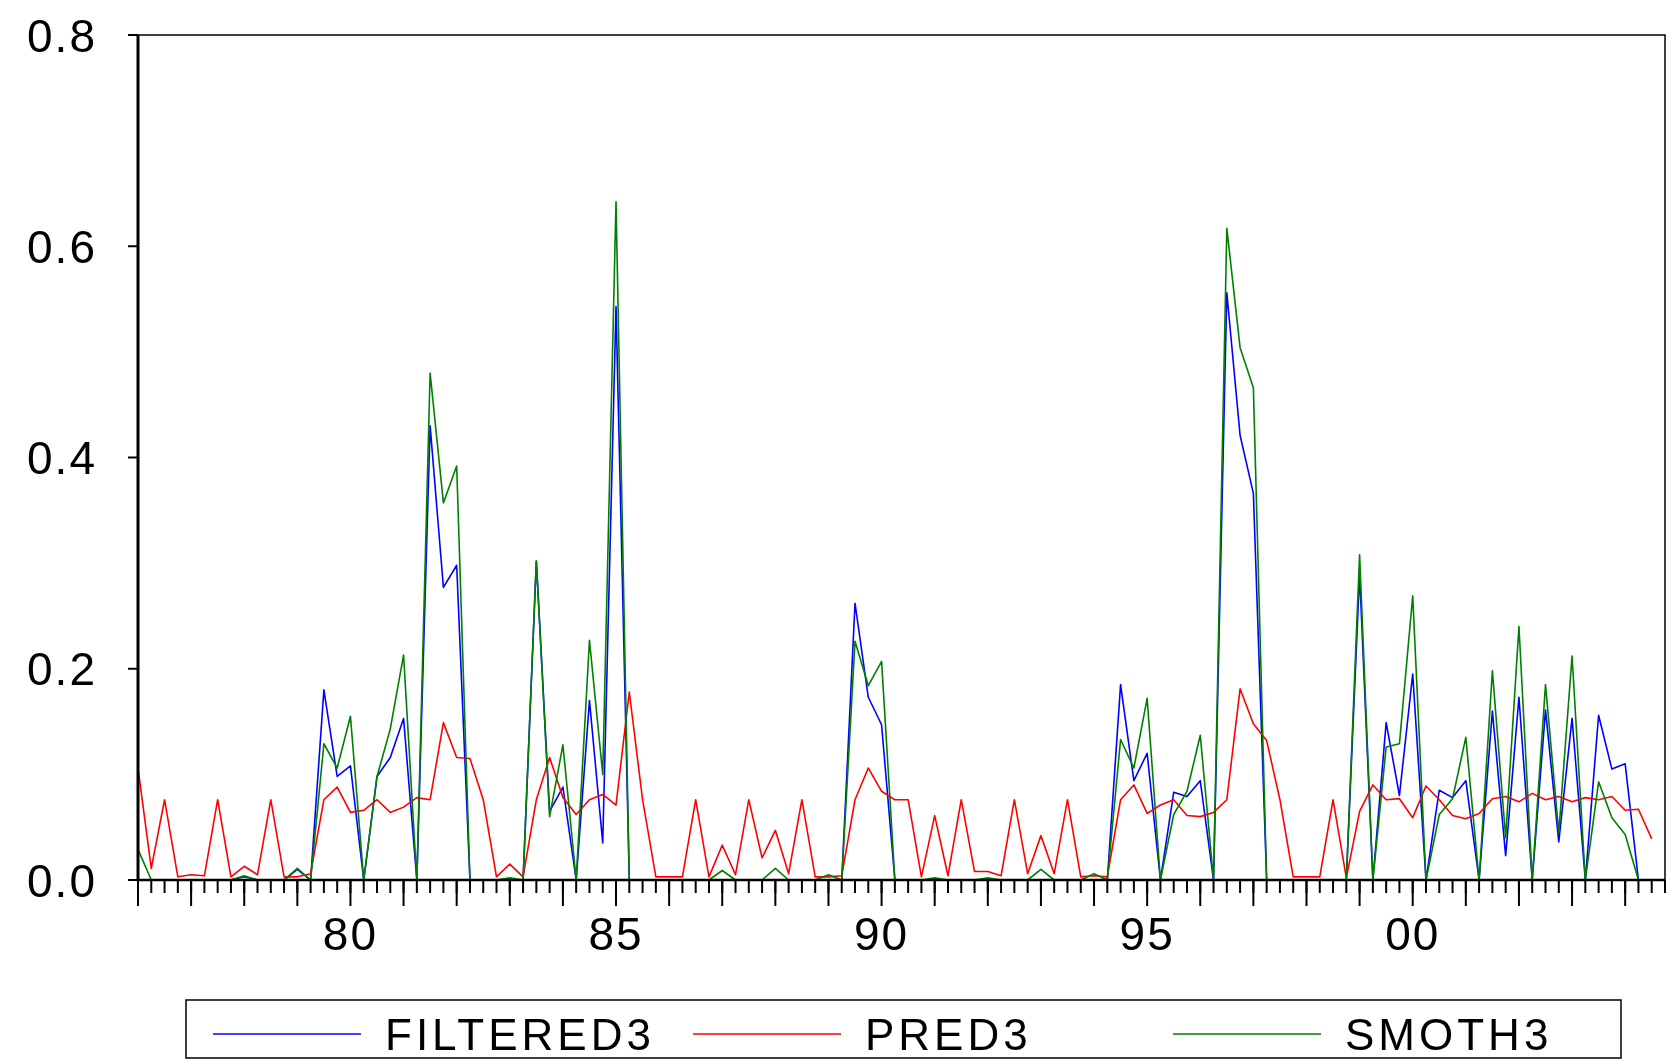  What do you see at coordinates (520, 1034) in the screenshot?
I see `legend-label: FILTERED3` at bounding box center [520, 1034].